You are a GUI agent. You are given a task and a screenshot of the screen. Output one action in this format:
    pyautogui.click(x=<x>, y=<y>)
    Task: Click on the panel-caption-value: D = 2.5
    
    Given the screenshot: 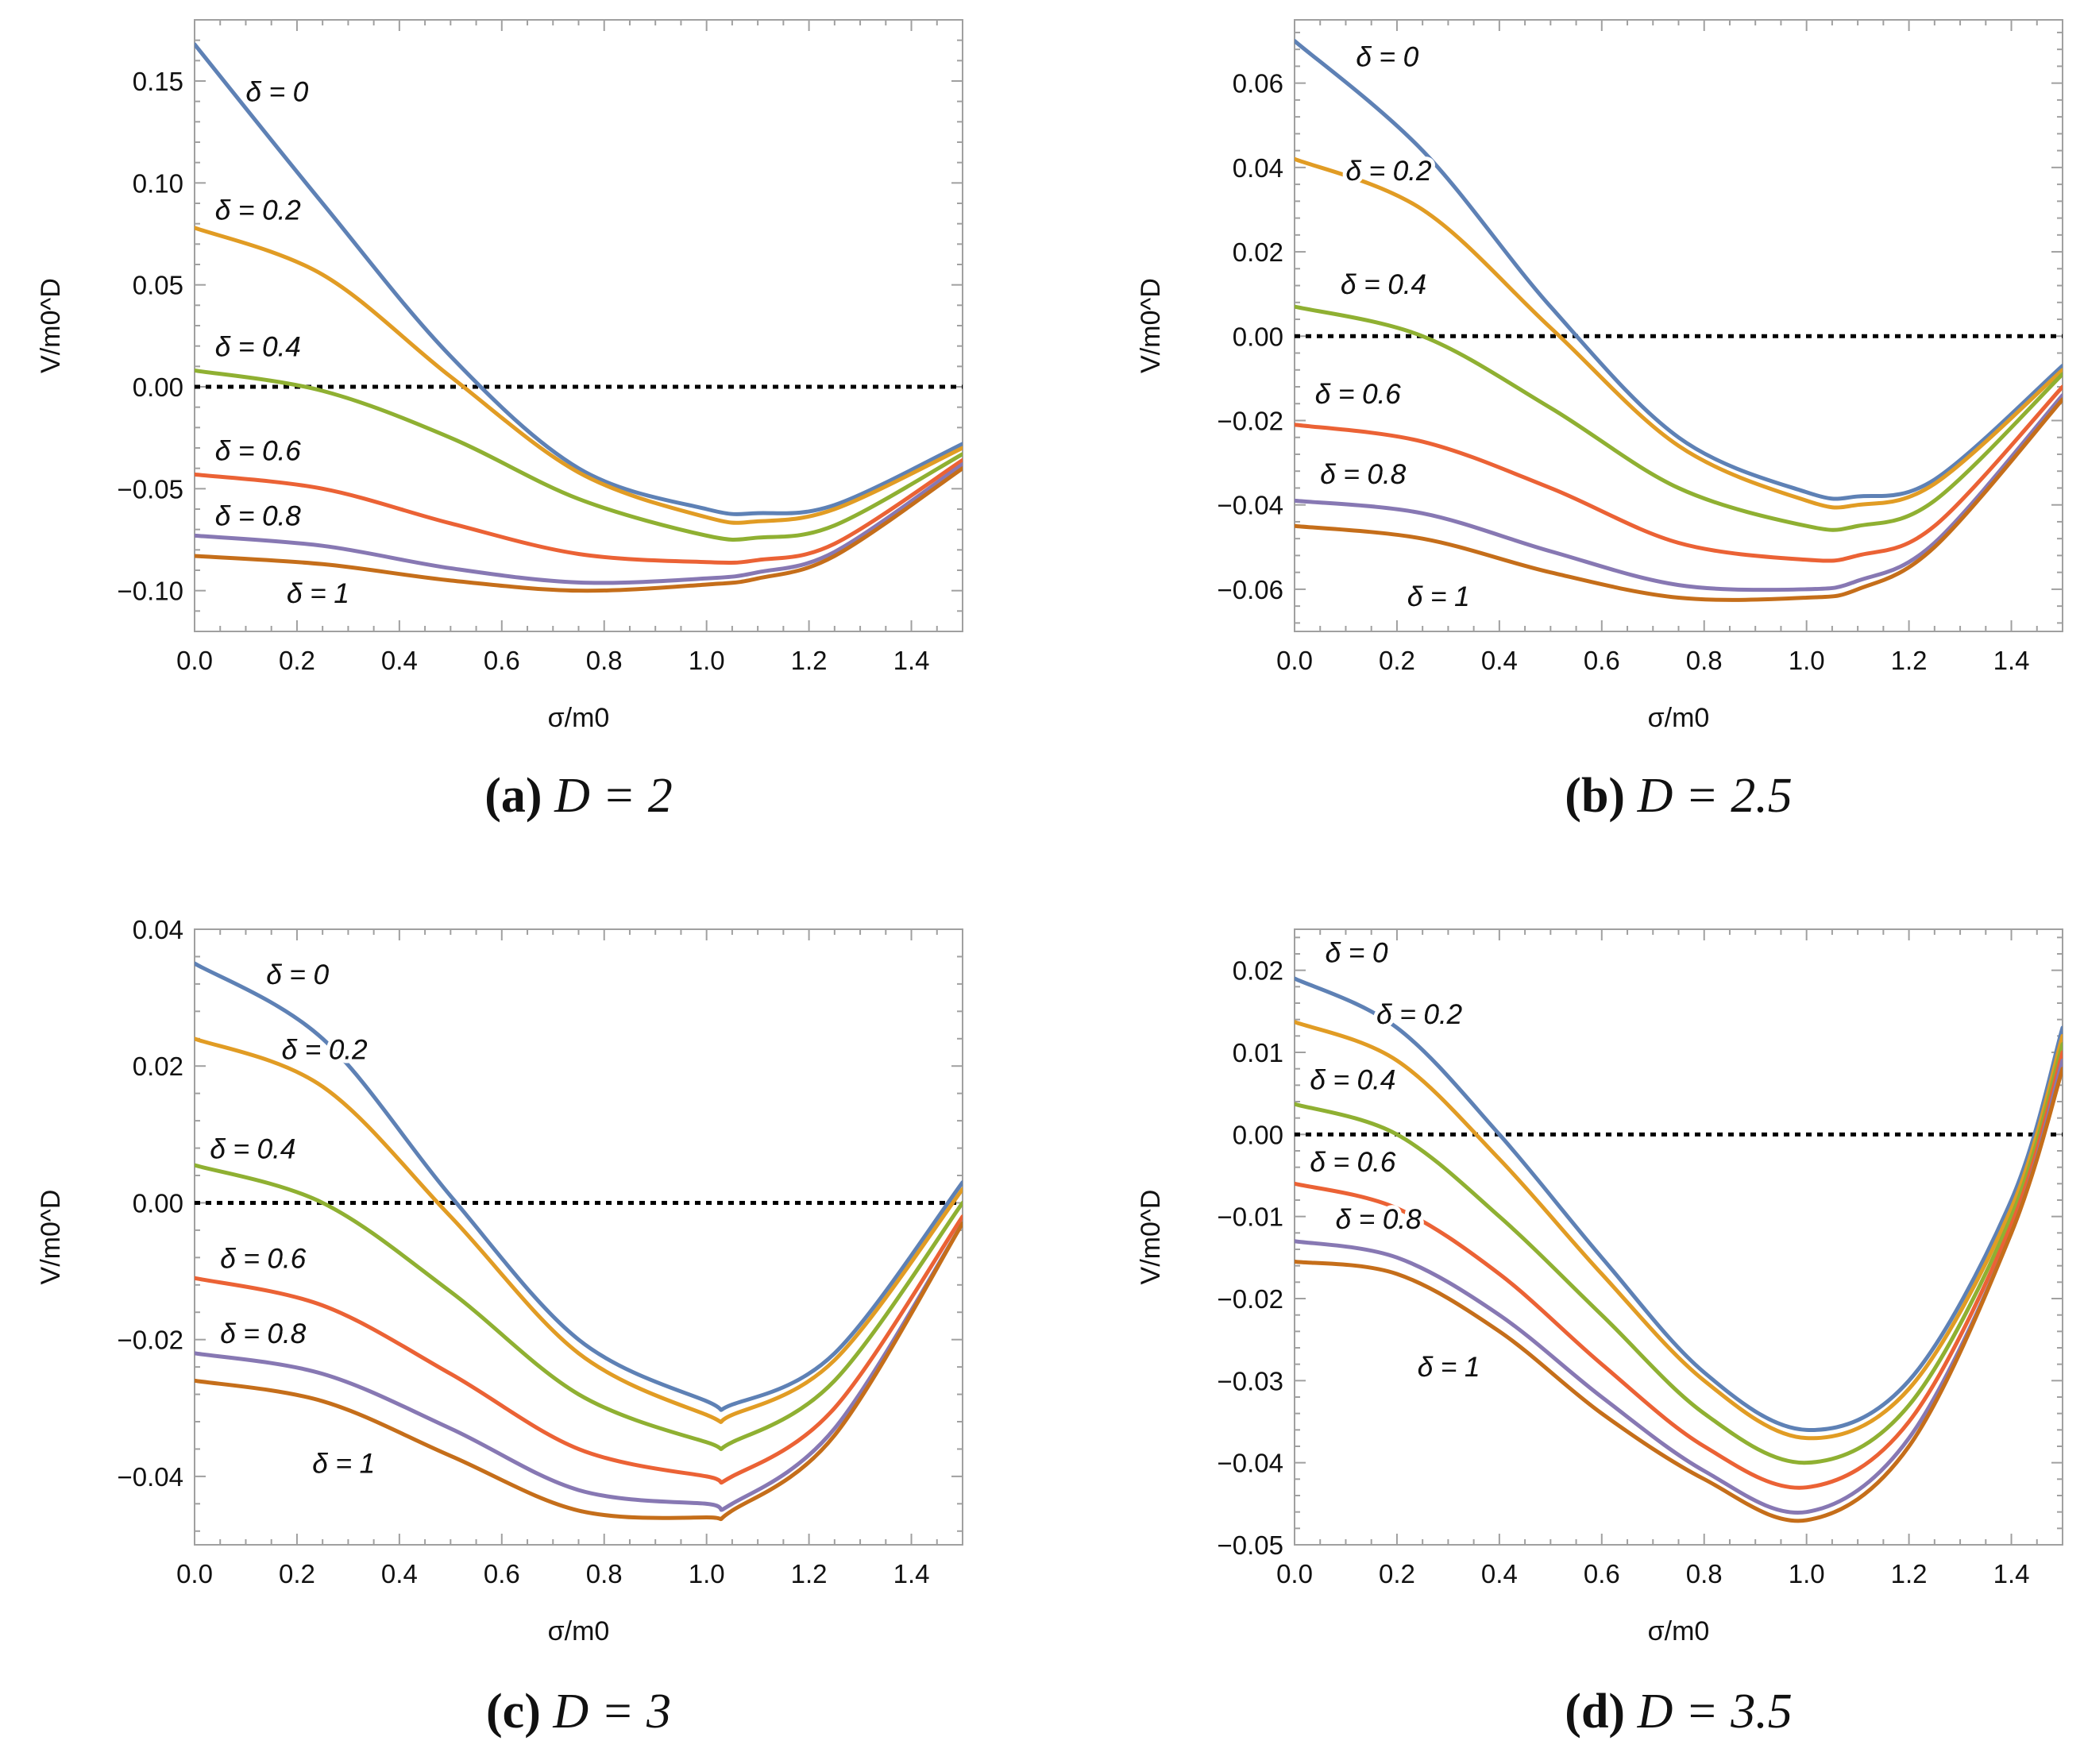 What is the action you would take?
    pyautogui.click(x=1715, y=796)
    